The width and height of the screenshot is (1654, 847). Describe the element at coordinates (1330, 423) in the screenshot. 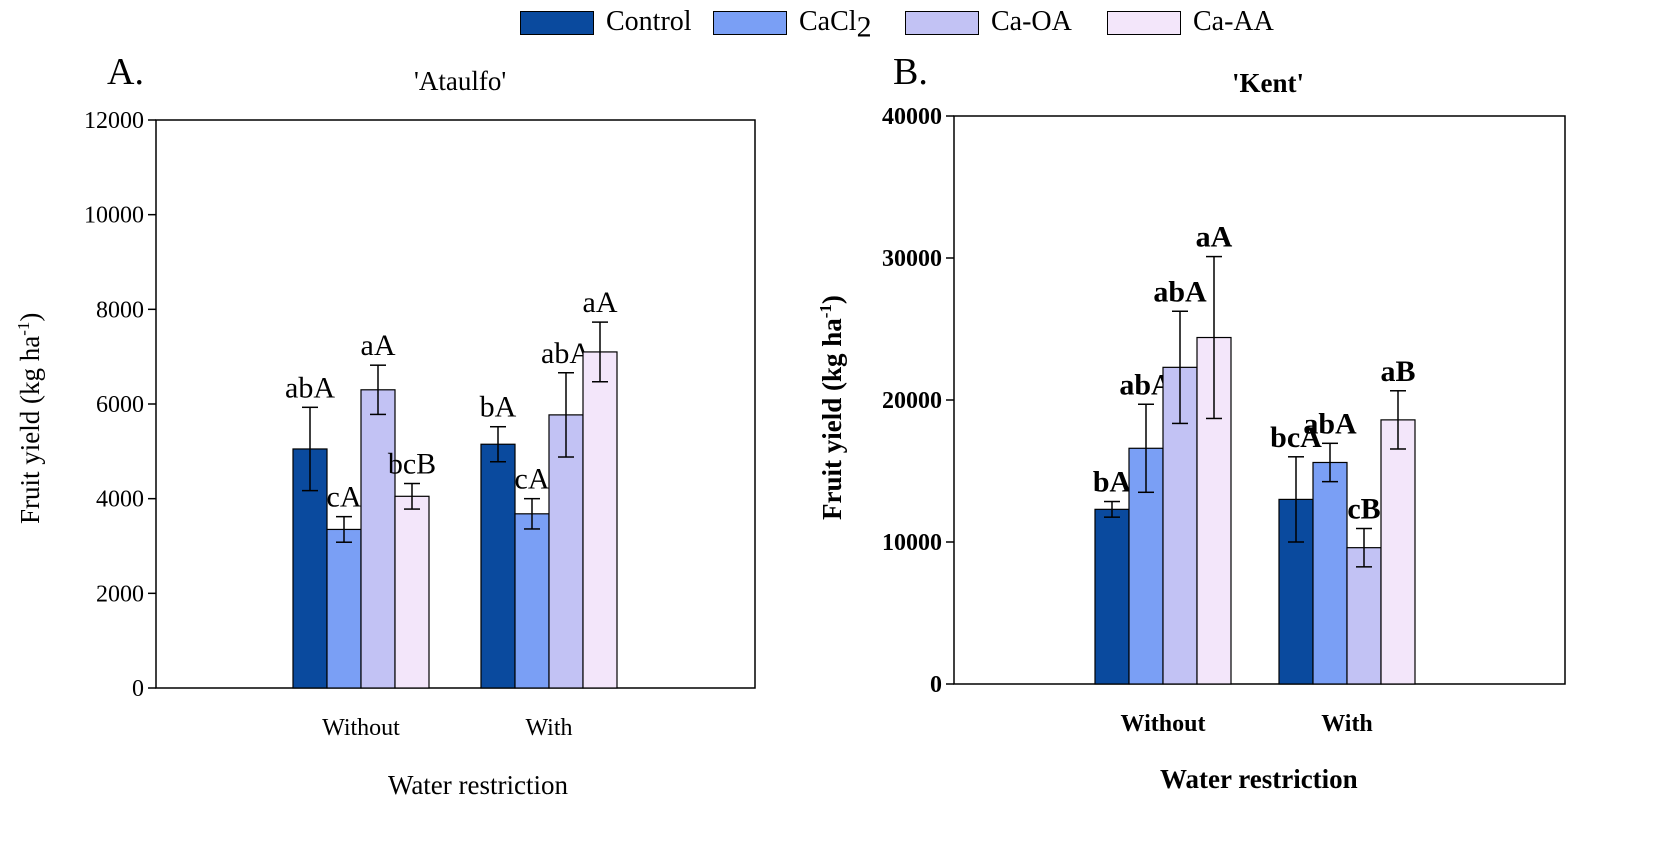

I see `sig-label-b-1-1: abA` at that location.